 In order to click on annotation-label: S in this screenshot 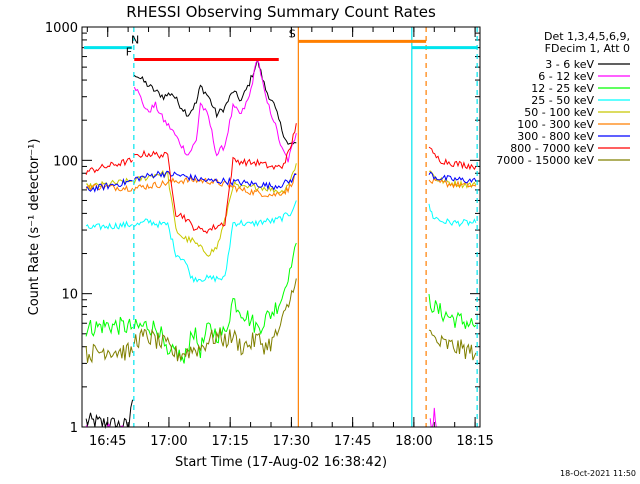, I will do `click(292, 33)`.